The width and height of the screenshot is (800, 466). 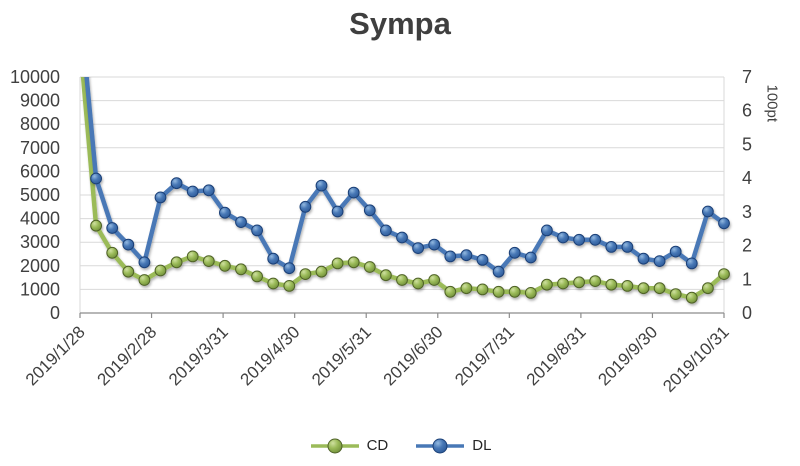 What do you see at coordinates (452, 445) in the screenshot?
I see `legend-item-dl: DL` at bounding box center [452, 445].